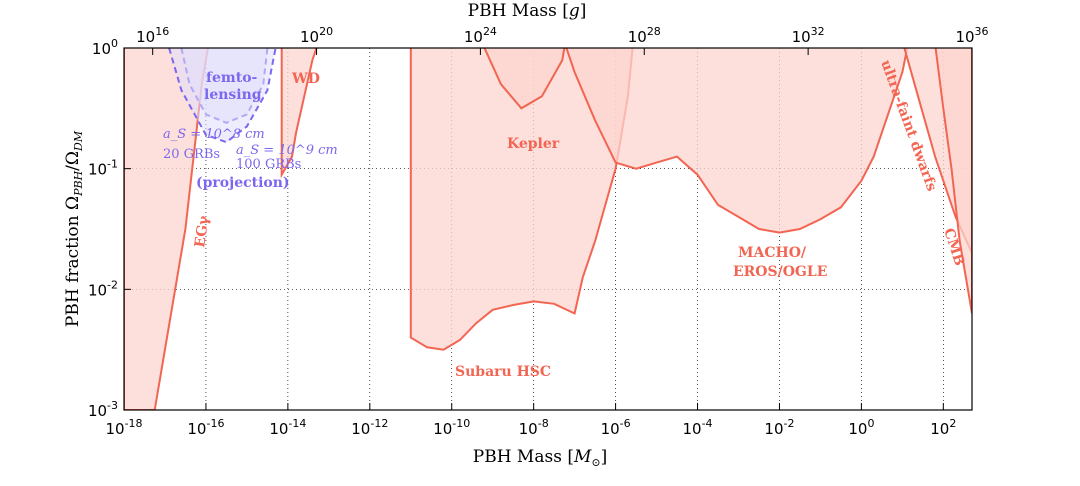  I want to click on label-femto-2: lensing, so click(233, 95).